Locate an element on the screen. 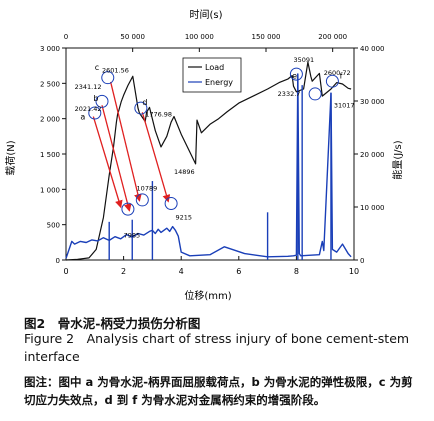 Image resolution: width=434 pixels, height=421 pixels. data-value-label: 2332.7 is located at coordinates (289, 94).